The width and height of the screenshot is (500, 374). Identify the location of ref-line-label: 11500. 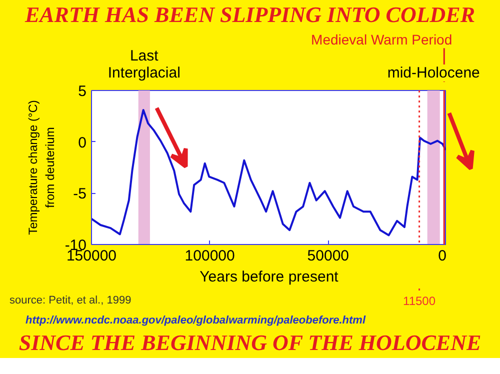
(419, 301).